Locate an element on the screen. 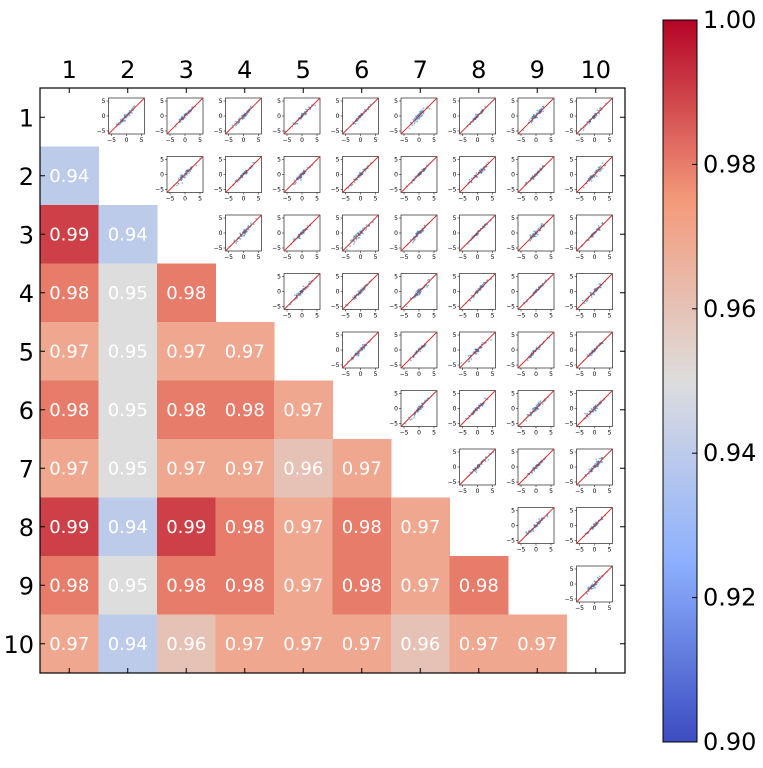 Image resolution: width=763 pixels, height=768 pixels. y-axis-tick-label: 8 is located at coordinates (26, 528).